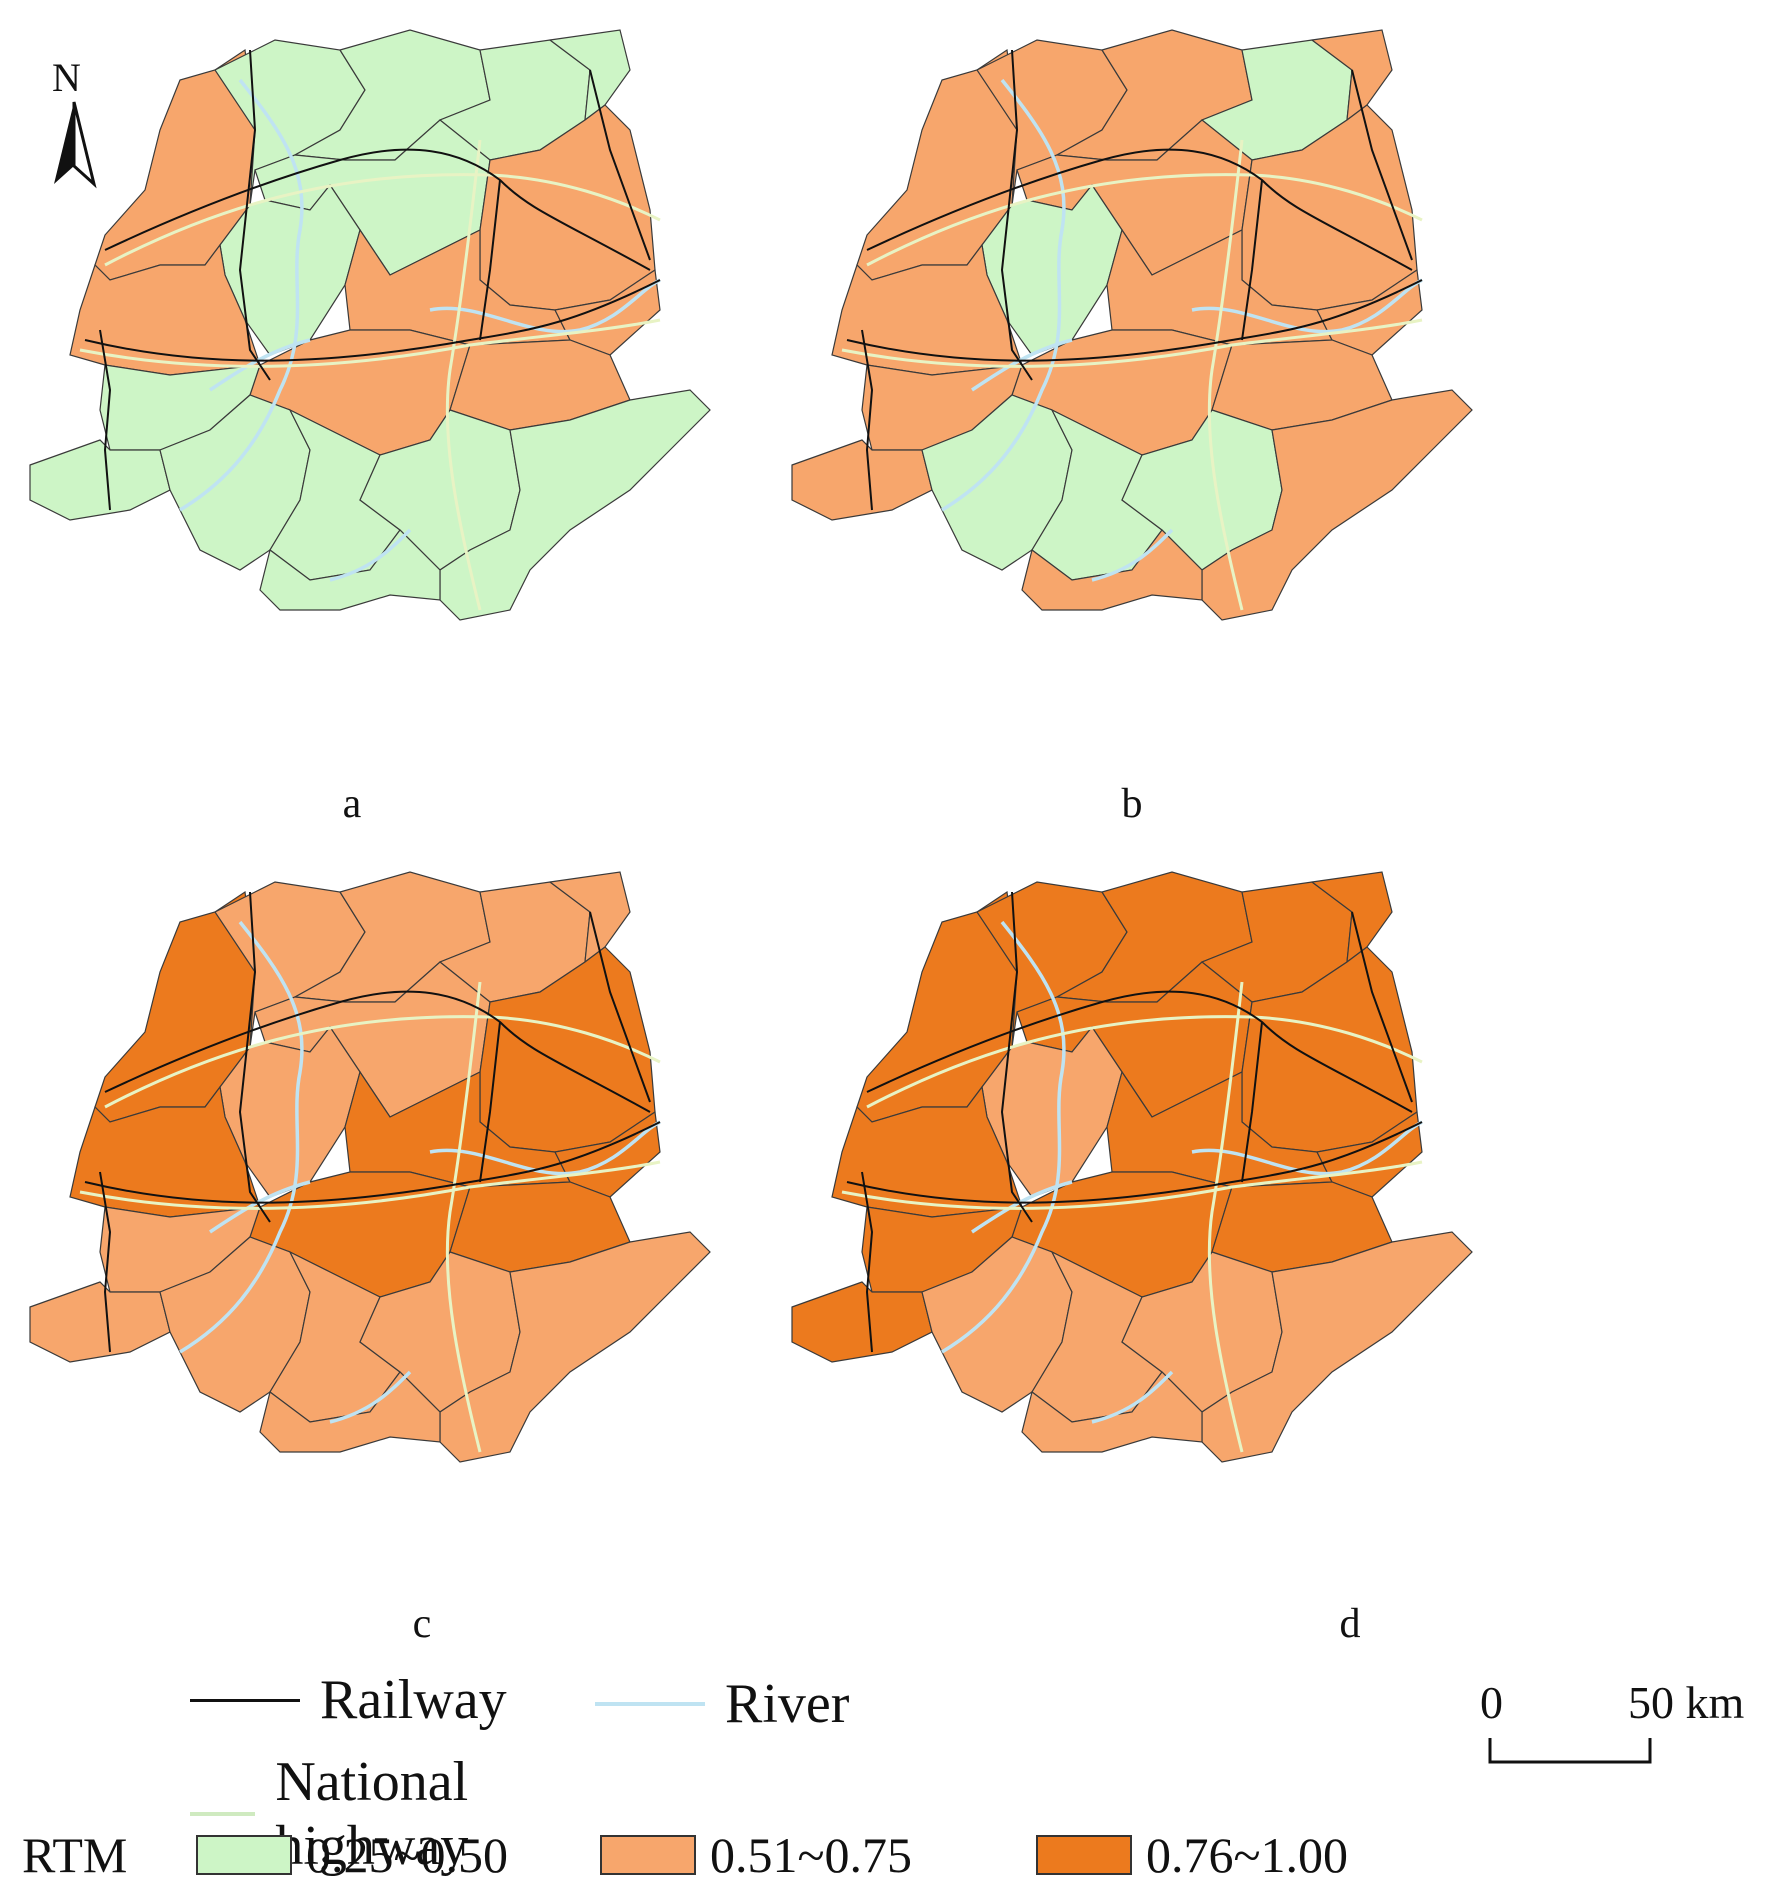  I want to click on railway-line-icon, so click(245, 1700).